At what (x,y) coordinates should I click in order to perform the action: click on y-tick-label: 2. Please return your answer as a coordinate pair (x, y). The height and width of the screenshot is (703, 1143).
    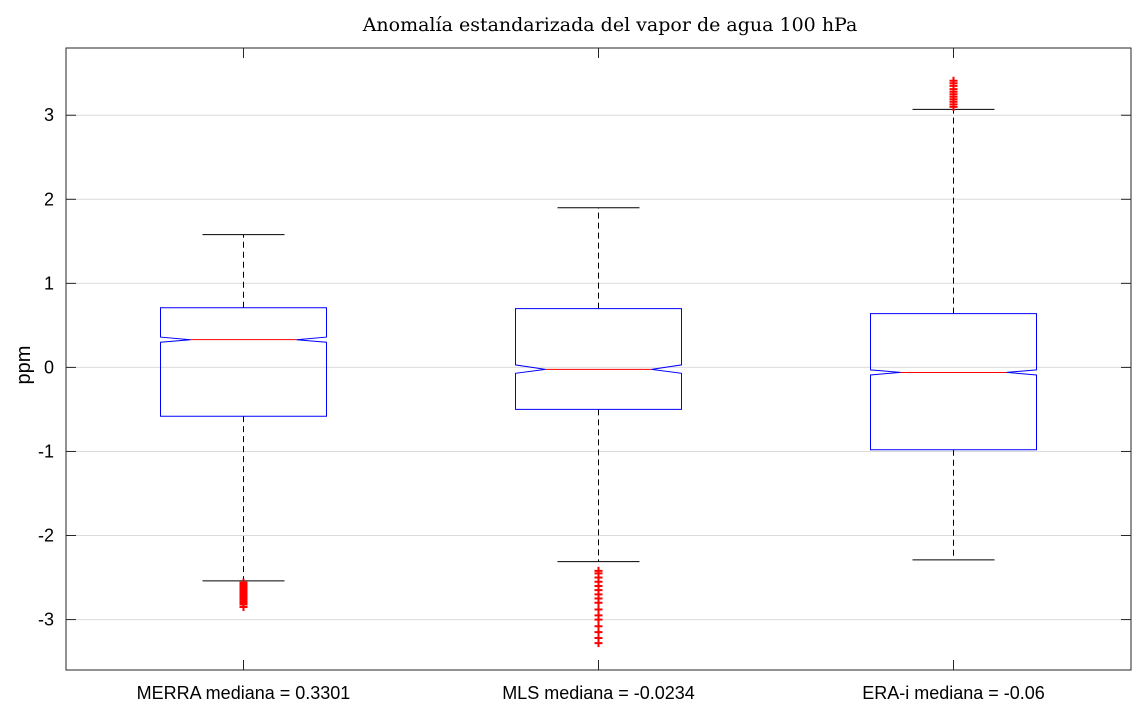
    Looking at the image, I should click on (49, 199).